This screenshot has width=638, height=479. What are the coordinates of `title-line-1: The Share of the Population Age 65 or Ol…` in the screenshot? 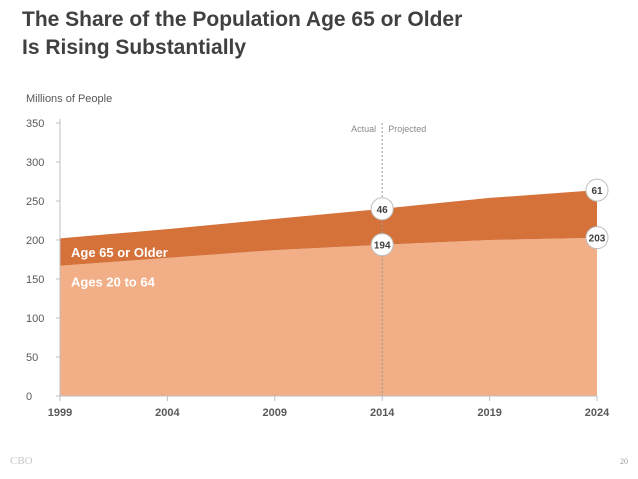 It's located at (242, 19).